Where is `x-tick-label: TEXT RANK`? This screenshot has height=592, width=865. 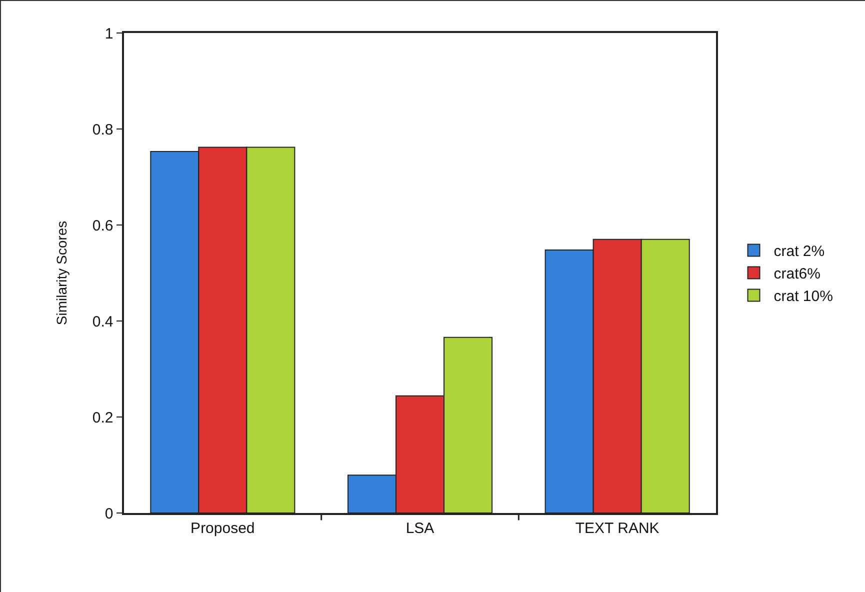 x-tick-label: TEXT RANK is located at coordinates (617, 528).